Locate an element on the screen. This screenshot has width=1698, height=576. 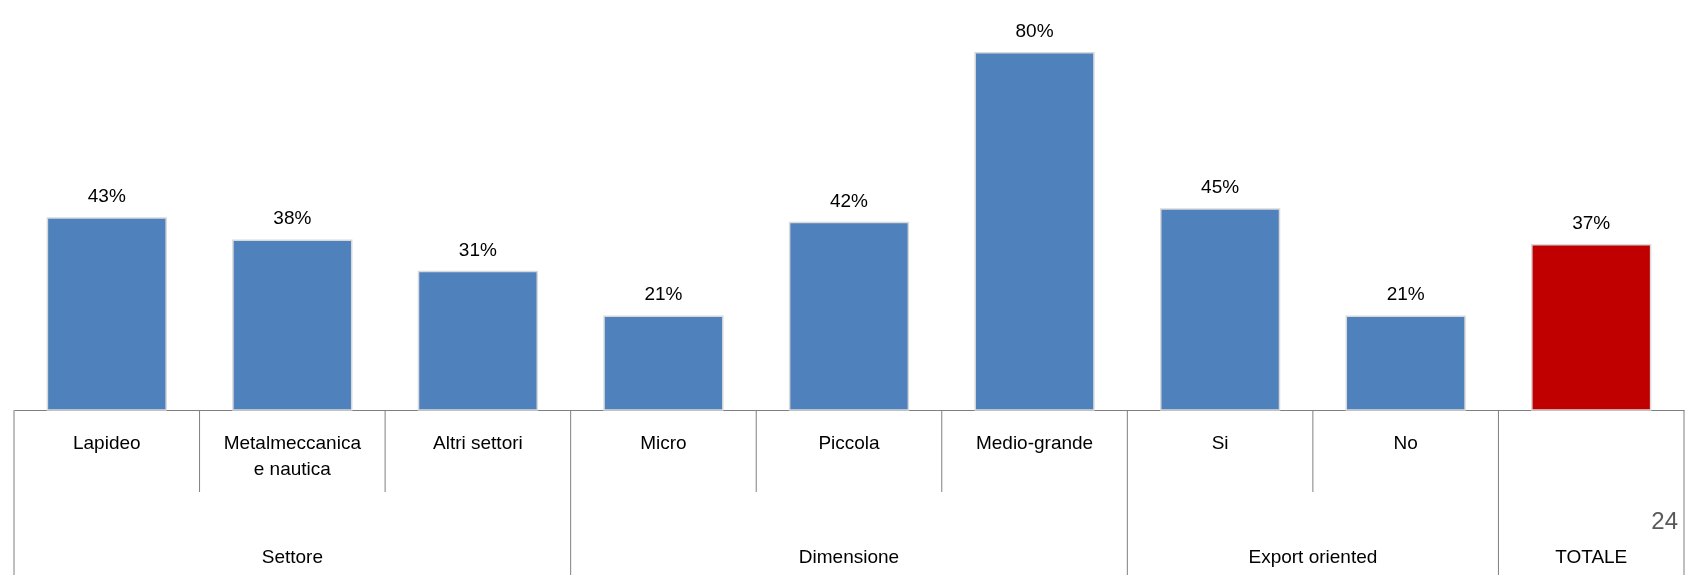
data-label: 43% is located at coordinates (106, 196).